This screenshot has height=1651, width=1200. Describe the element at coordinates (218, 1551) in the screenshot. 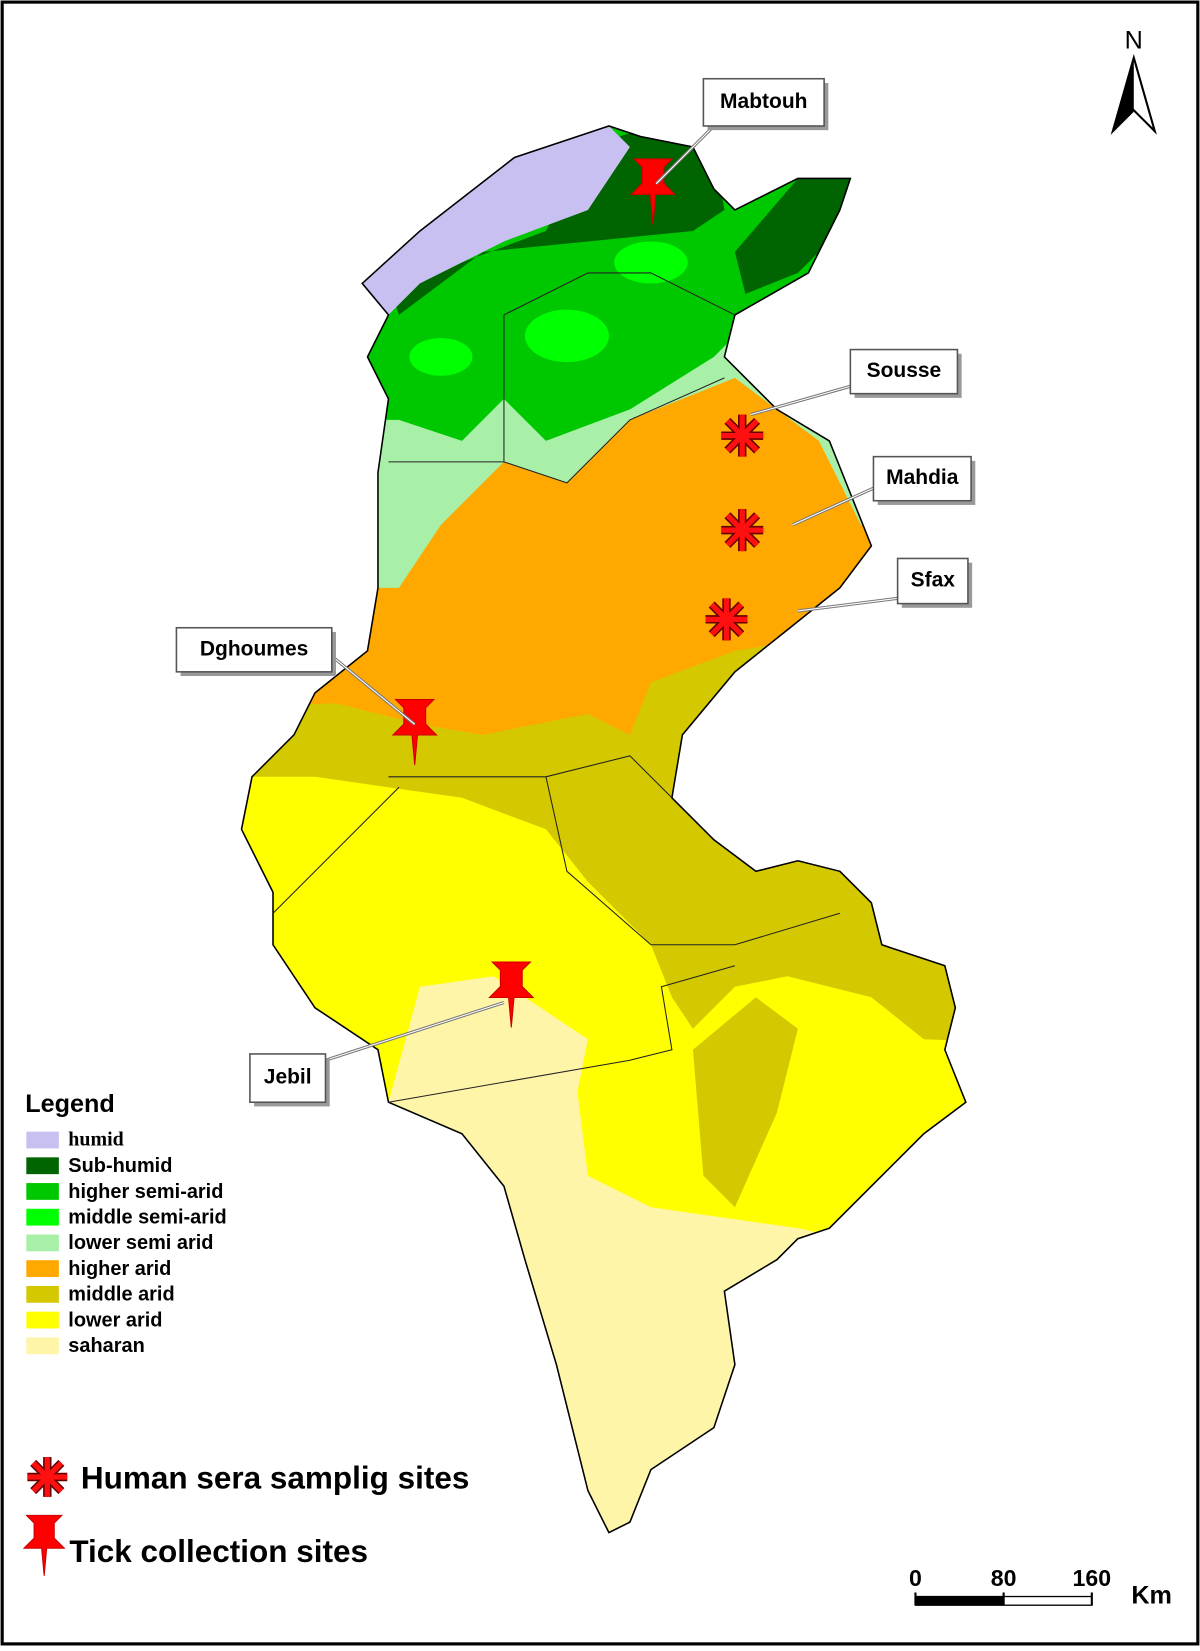

I see `legend-tick-label: Tick collection sites` at that location.